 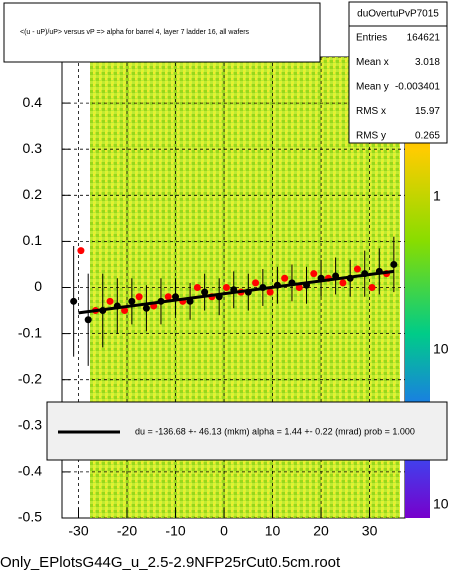 What do you see at coordinates (224, 531) in the screenshot?
I see `x-tick-label: 0` at bounding box center [224, 531].